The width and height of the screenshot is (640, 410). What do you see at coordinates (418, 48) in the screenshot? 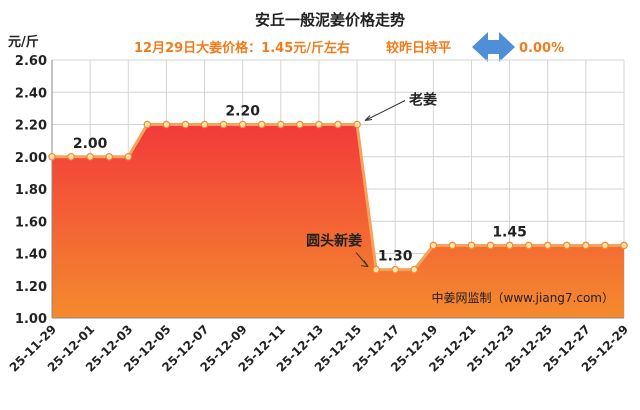
I see `change-label: 较昨日持平` at bounding box center [418, 48].